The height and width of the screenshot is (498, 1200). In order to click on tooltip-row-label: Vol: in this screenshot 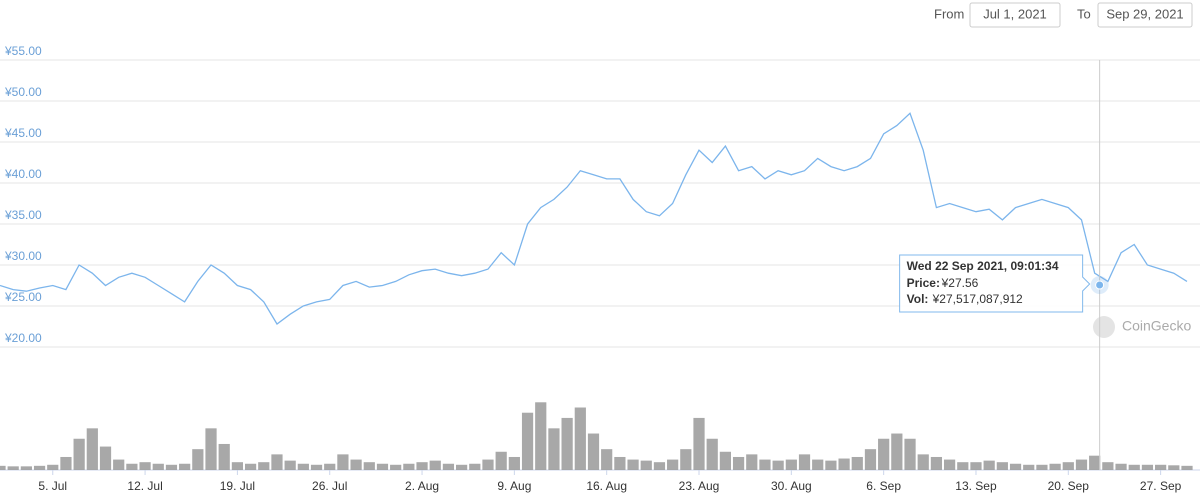, I will do `click(918, 299)`.